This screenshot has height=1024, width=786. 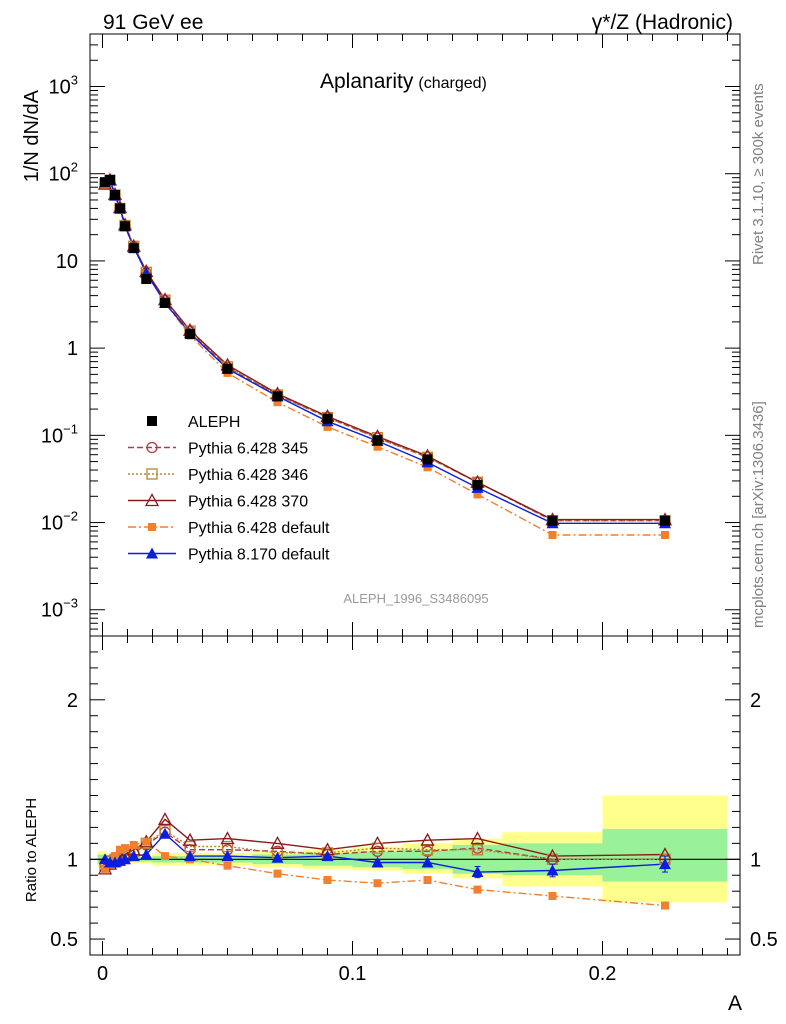 What do you see at coordinates (764, 940) in the screenshot?
I see `ratio-y-tick-label-right: 0.5` at bounding box center [764, 940].